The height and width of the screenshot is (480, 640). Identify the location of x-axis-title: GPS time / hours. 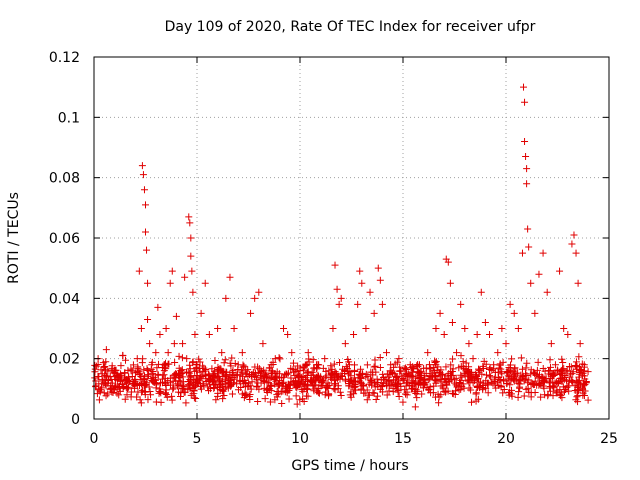
(349, 466).